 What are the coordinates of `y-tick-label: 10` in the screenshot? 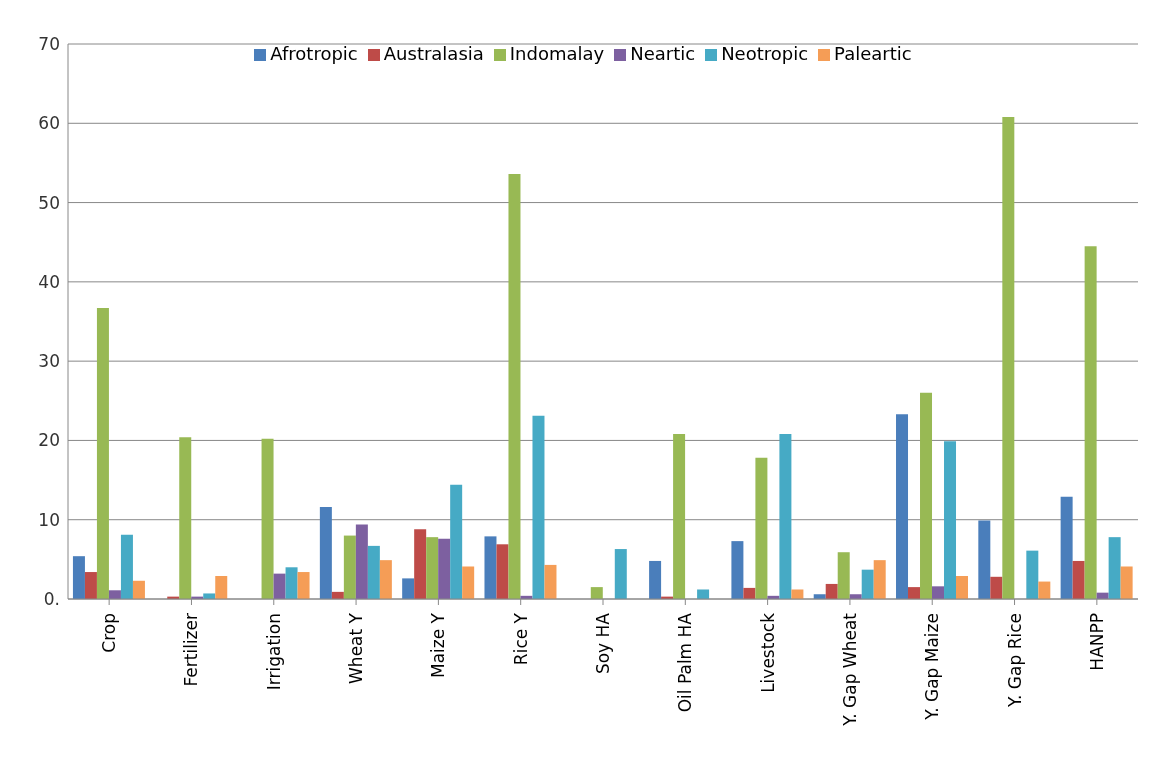 It's located at (49, 519).